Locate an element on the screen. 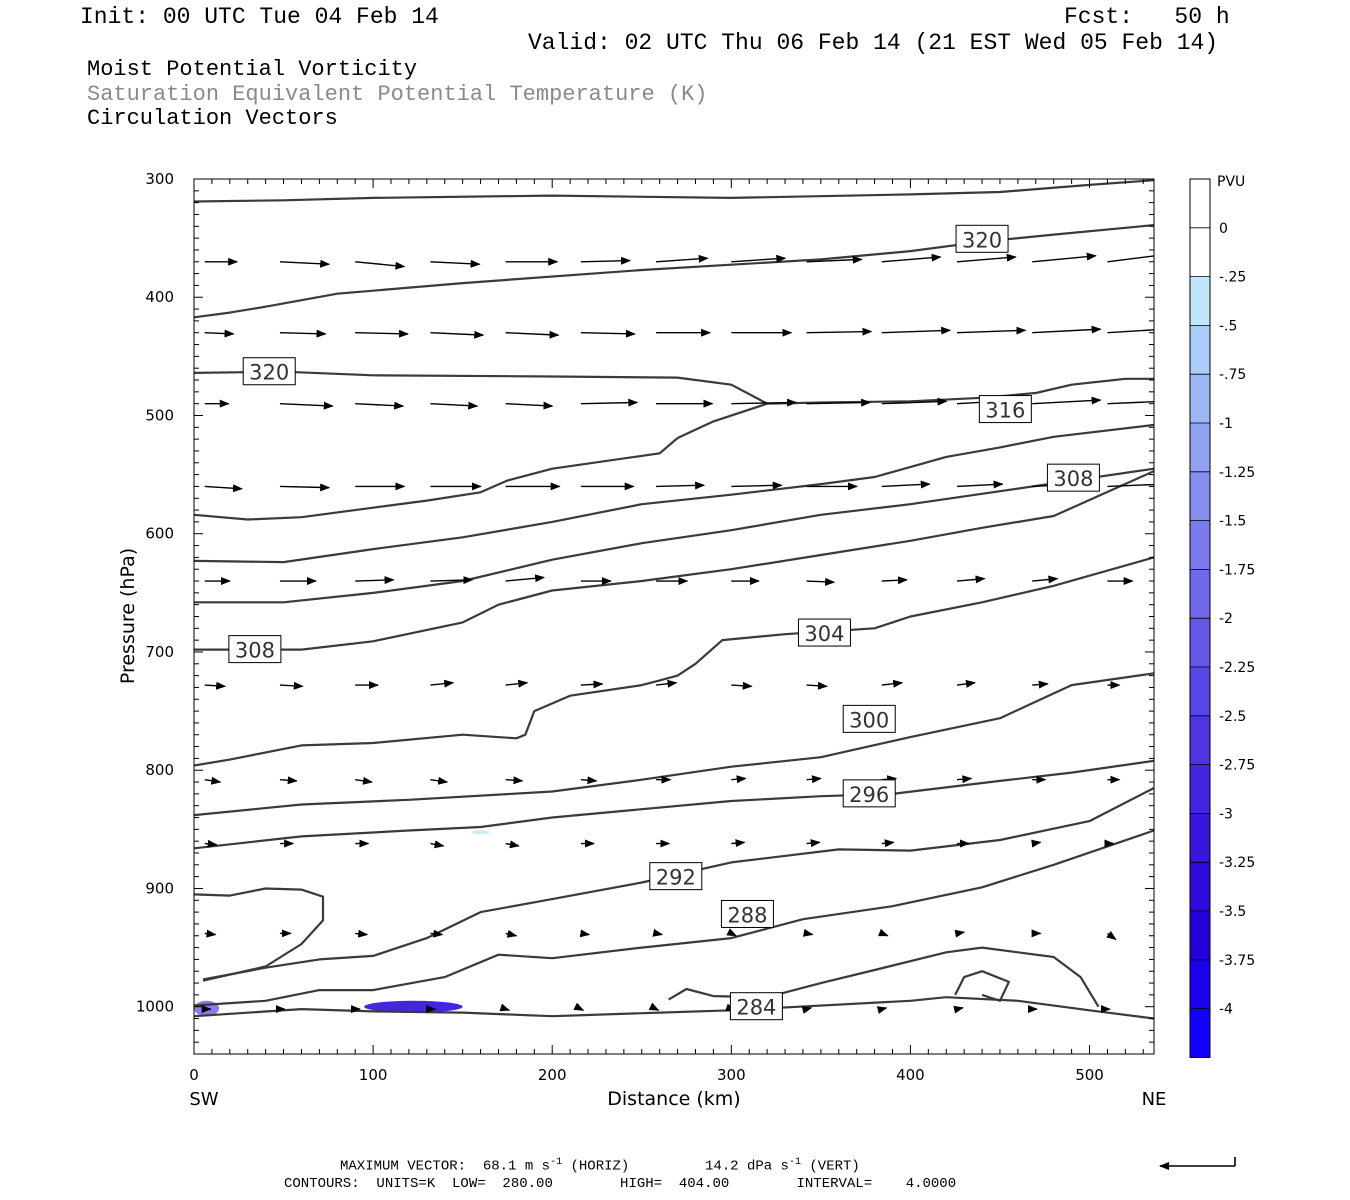 The image size is (1350, 1200). init-time: Init: 00 UTC Tue 04 Feb 14 is located at coordinates (259, 17).